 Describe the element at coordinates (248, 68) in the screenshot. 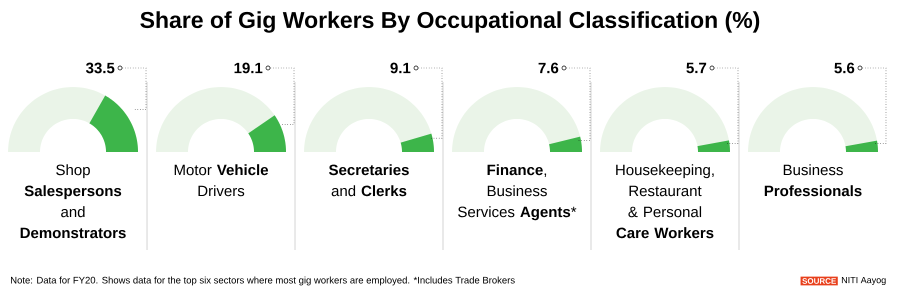

I see `data-label: 19.1` at that location.